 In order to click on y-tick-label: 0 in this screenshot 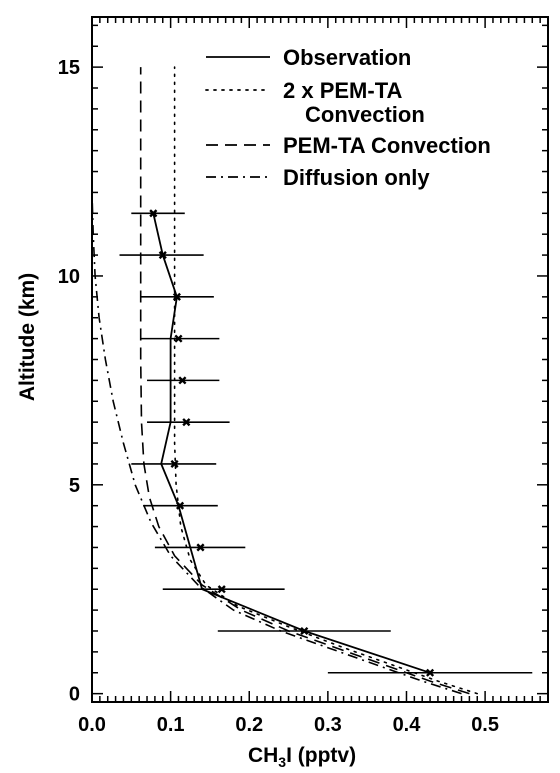, I will do `click(74, 695)`.